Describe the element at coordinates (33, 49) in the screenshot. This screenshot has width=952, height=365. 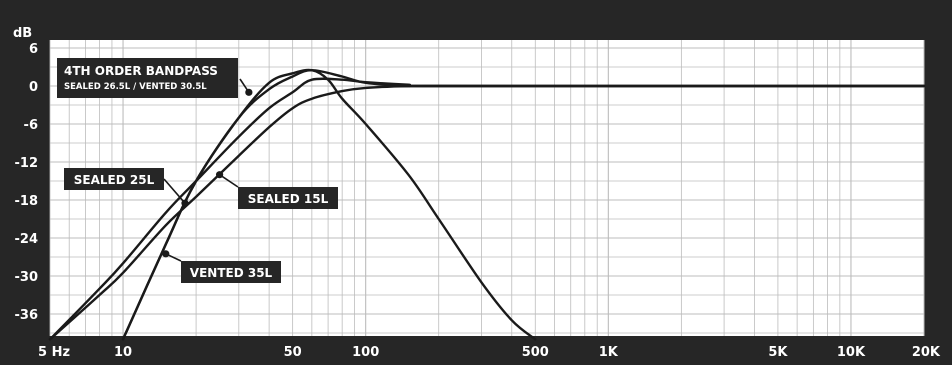
I see `y-tick-label: 6` at that location.